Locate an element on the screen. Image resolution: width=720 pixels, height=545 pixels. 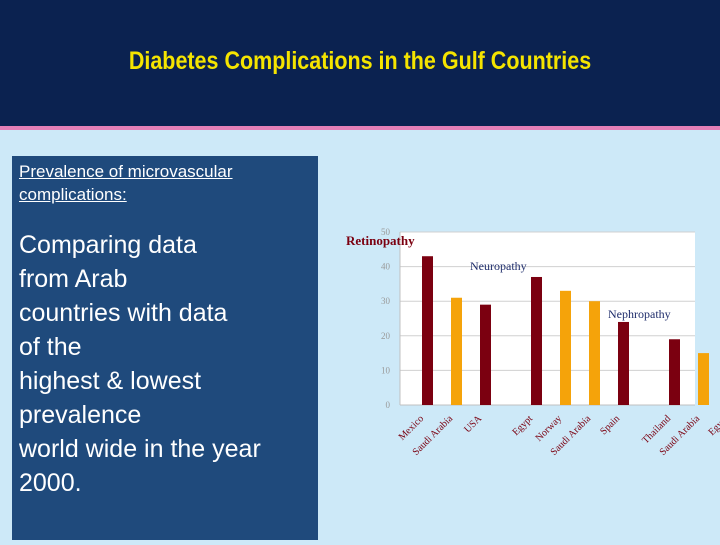
x-tick-label: USA is located at coordinates (473, 424).